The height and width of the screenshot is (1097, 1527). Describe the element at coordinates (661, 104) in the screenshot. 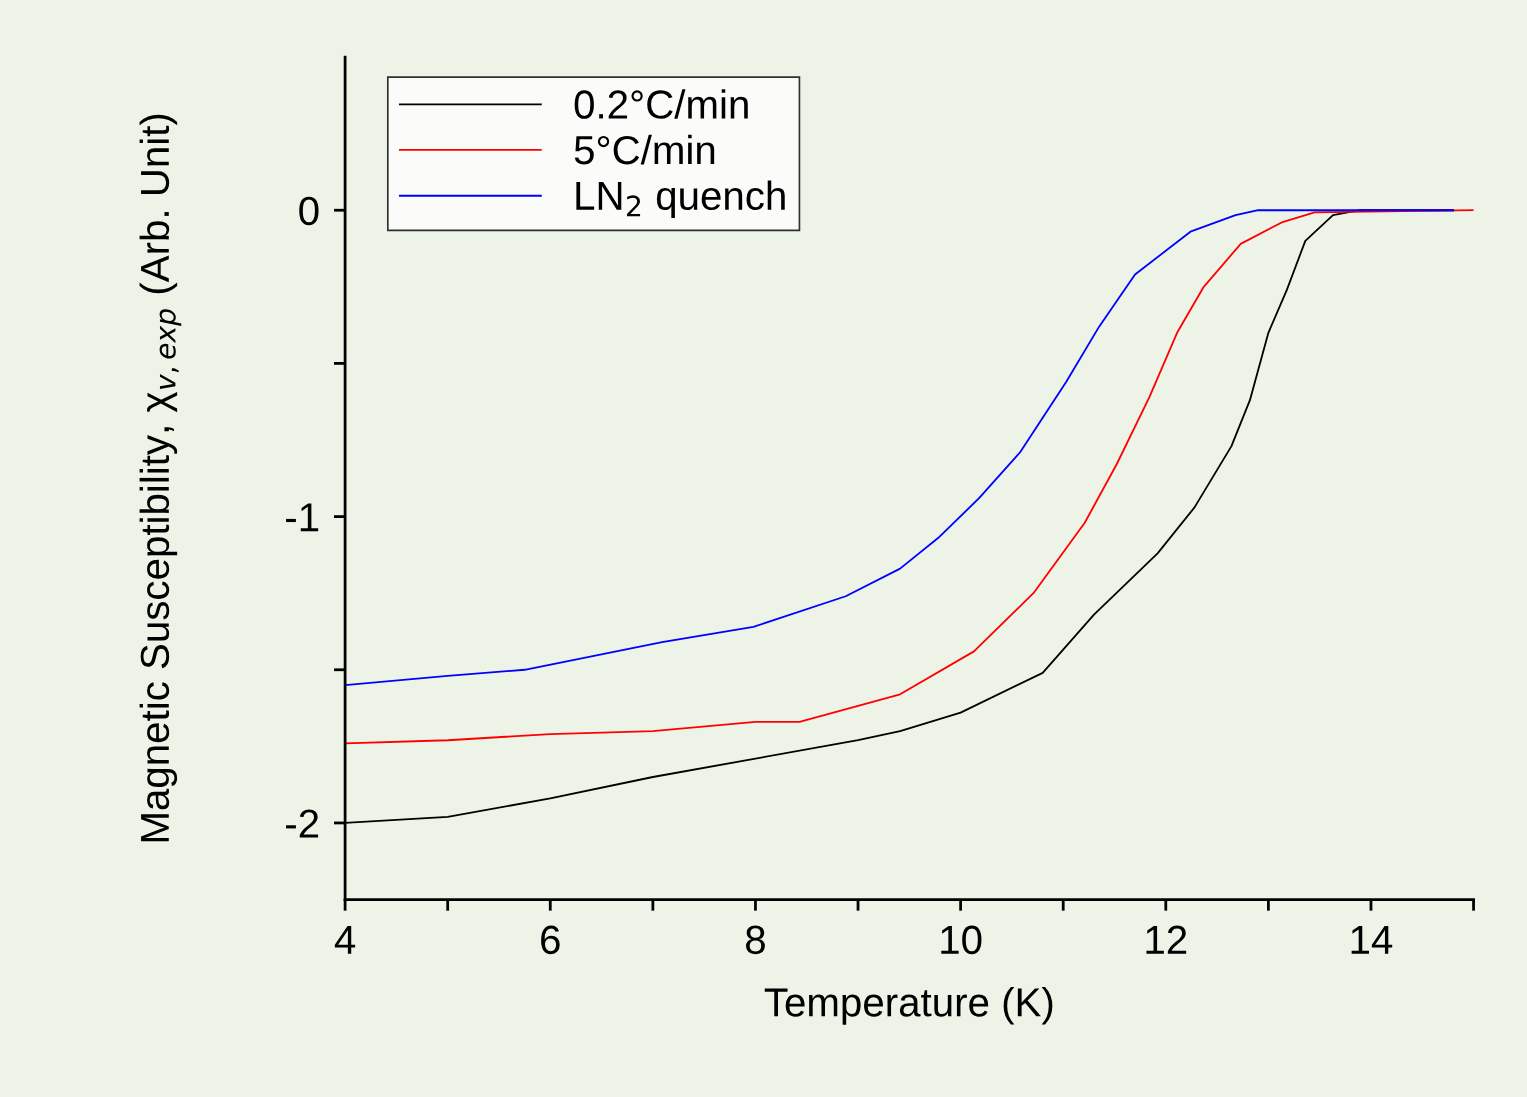

I see `legend-label: 0.2°C/min` at that location.